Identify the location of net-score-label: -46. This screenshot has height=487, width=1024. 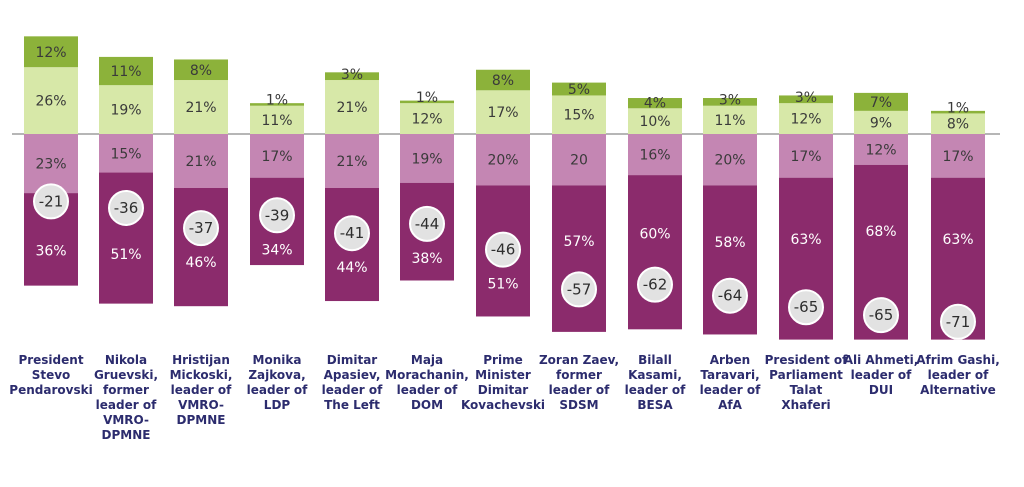
(503, 250).